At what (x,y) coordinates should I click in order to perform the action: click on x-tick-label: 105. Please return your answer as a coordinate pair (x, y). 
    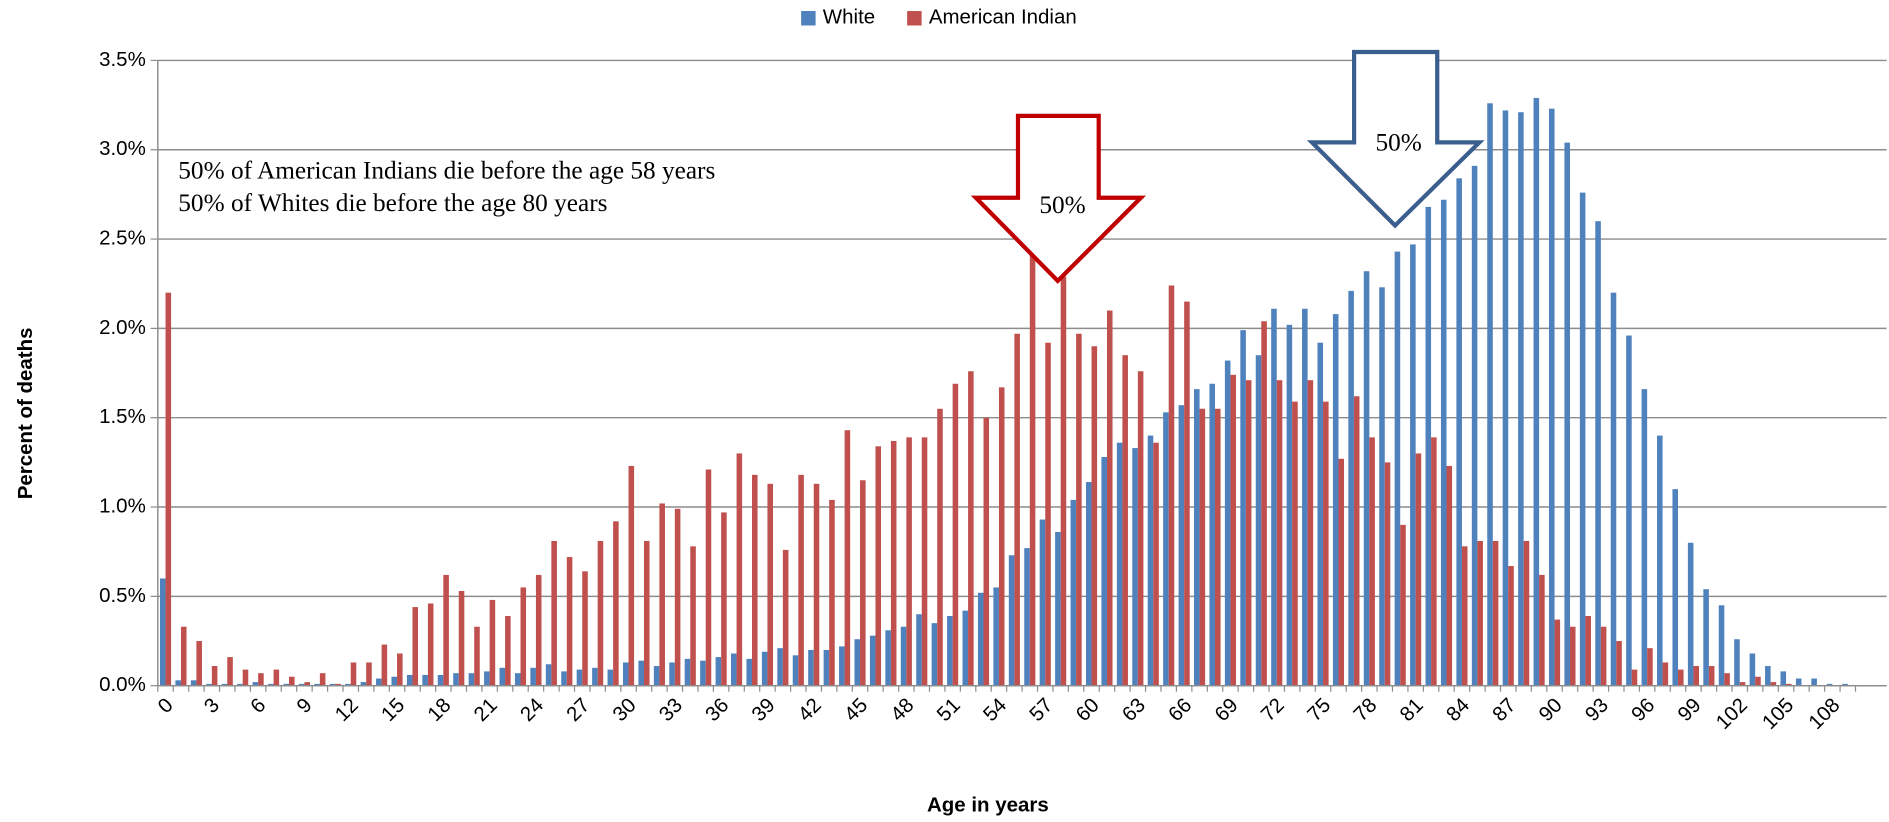
    Looking at the image, I should click on (1778, 714).